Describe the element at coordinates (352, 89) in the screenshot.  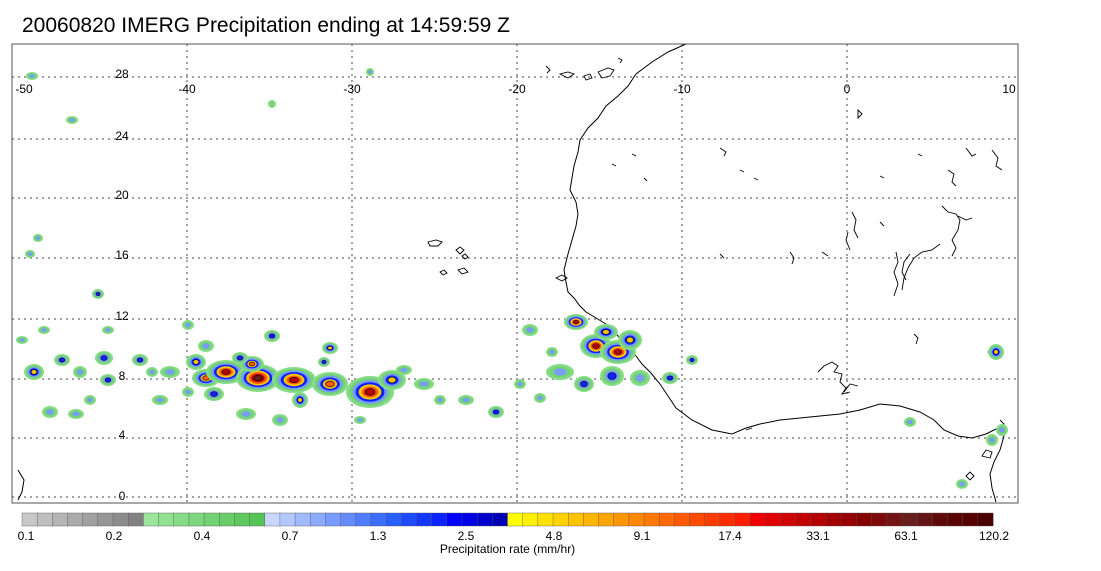
I see `lon-label: -30` at that location.